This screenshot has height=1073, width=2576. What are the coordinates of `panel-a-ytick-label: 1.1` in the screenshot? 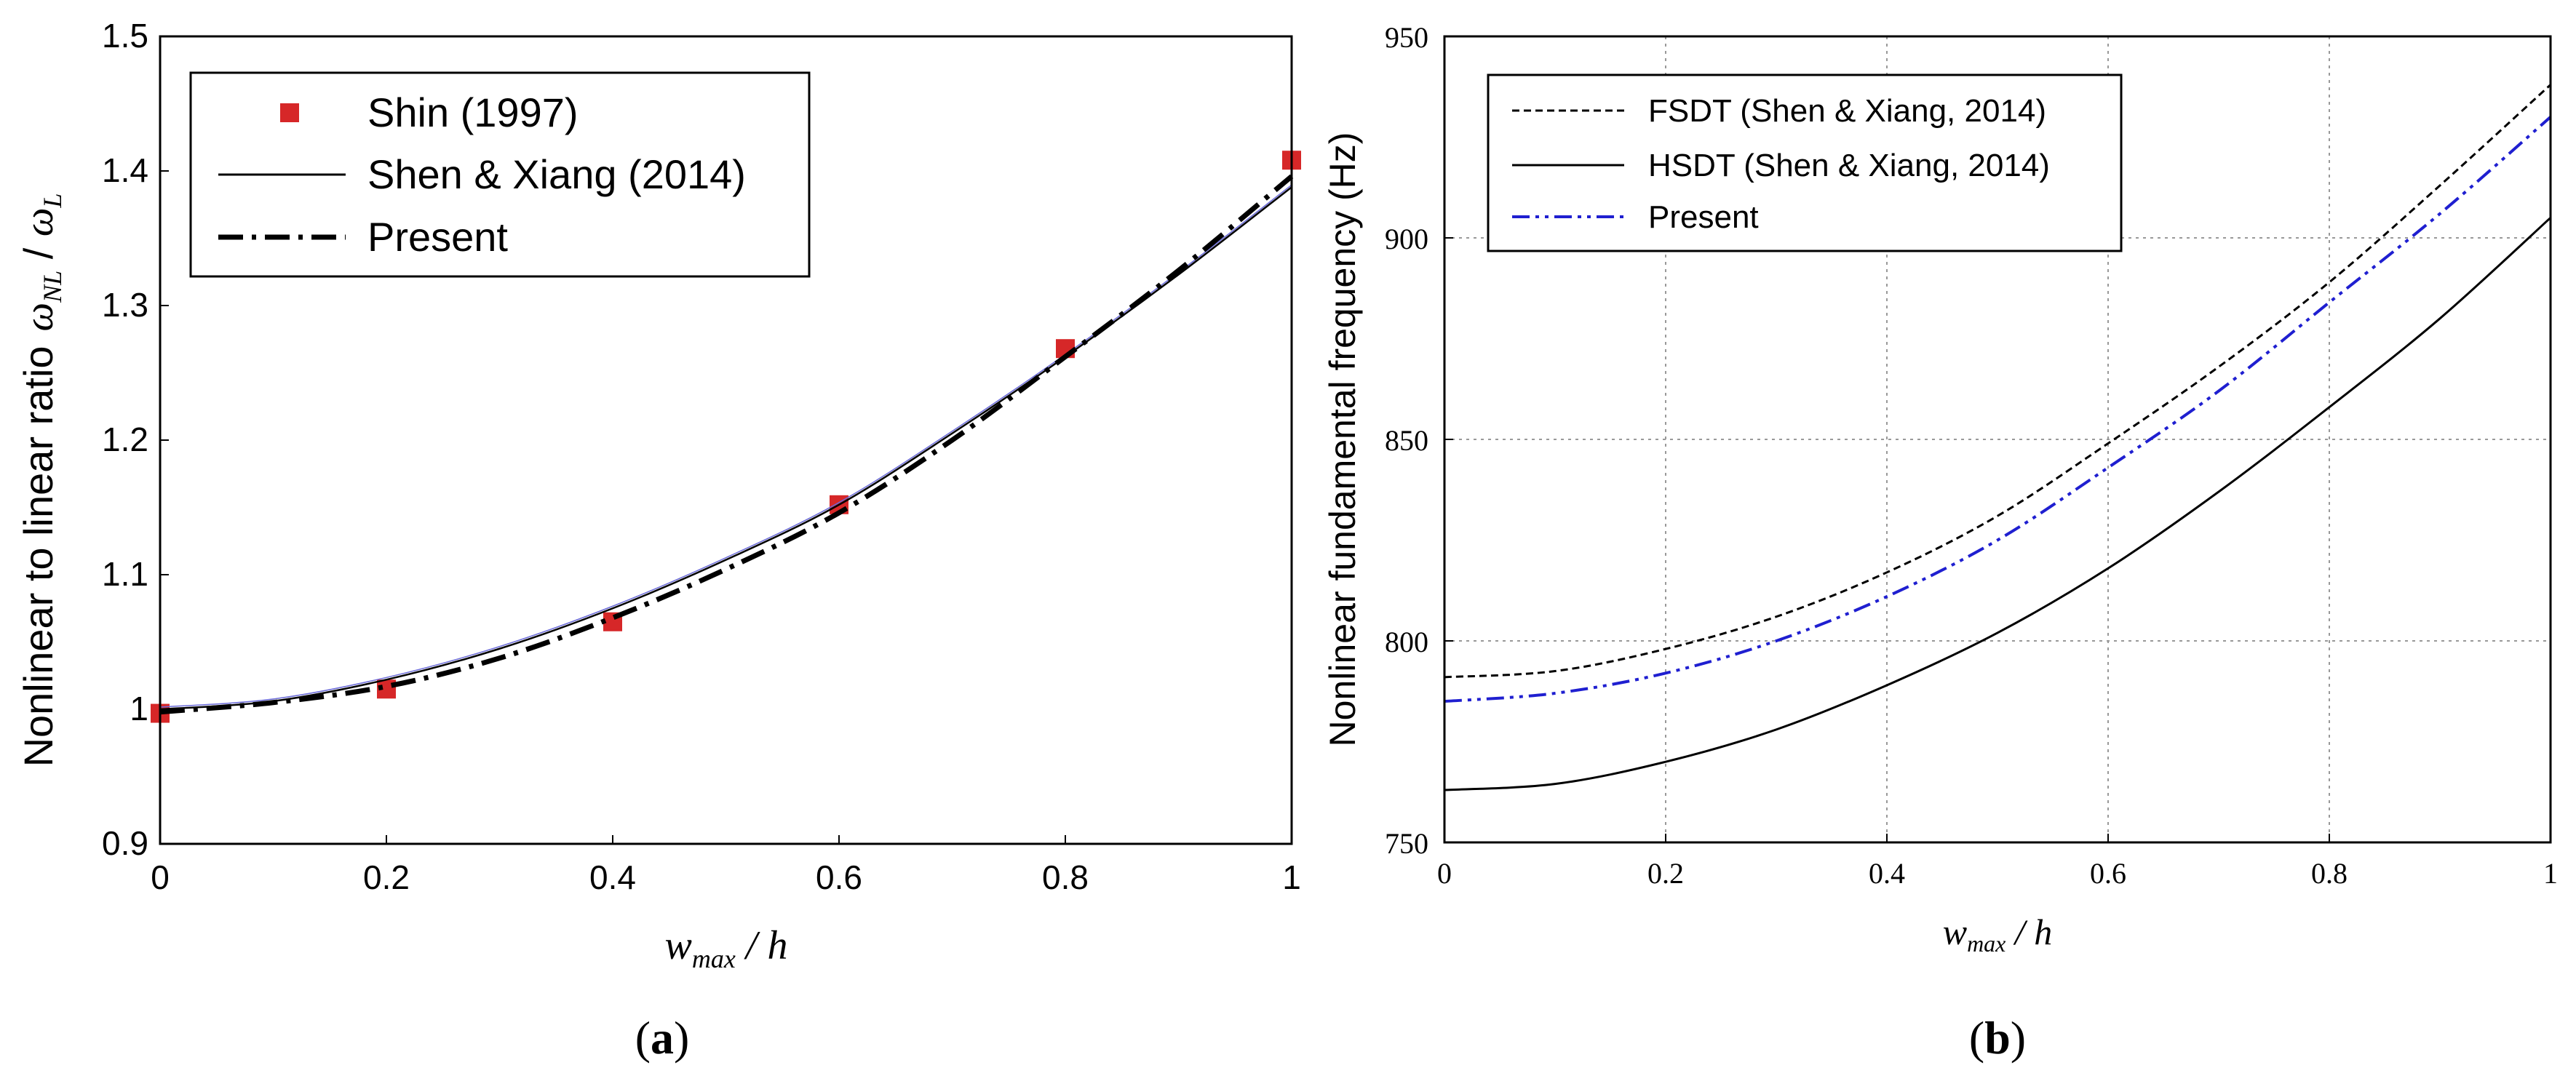 It's located at (125, 574).